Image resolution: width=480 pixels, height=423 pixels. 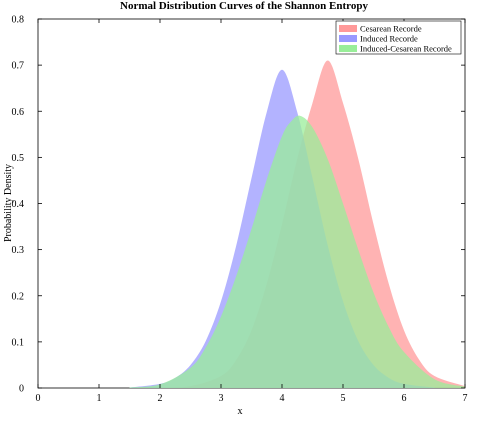 What do you see at coordinates (406, 49) in the screenshot?
I see `legend-label-3: Induced-Cesarean Recorde` at bounding box center [406, 49].